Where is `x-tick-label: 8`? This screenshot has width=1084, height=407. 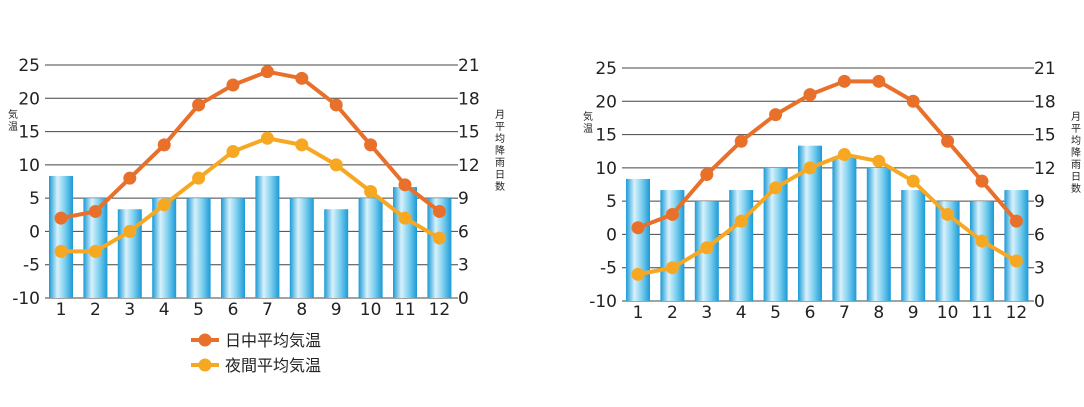
x-tick-label: 8 is located at coordinates (301, 310).